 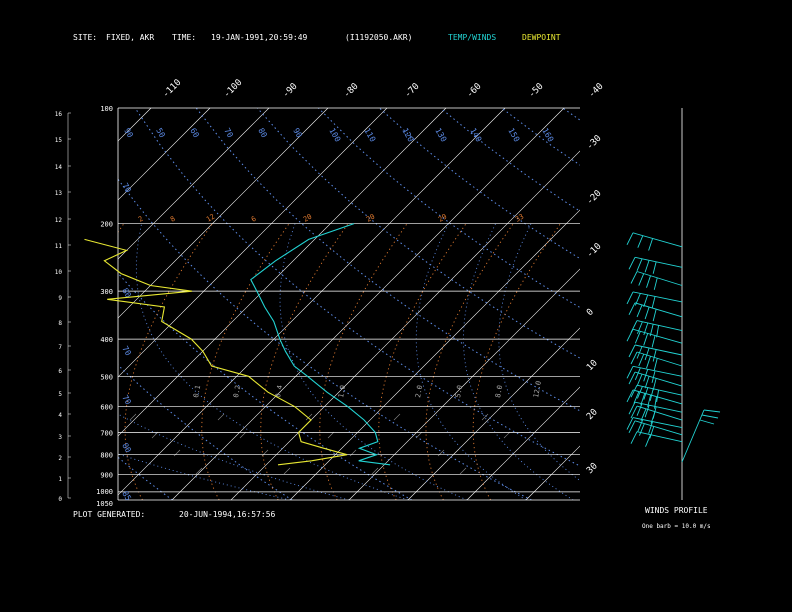 What do you see at coordinates (59, 193) in the screenshot?
I see `height-tick-label: 13` at bounding box center [59, 193].